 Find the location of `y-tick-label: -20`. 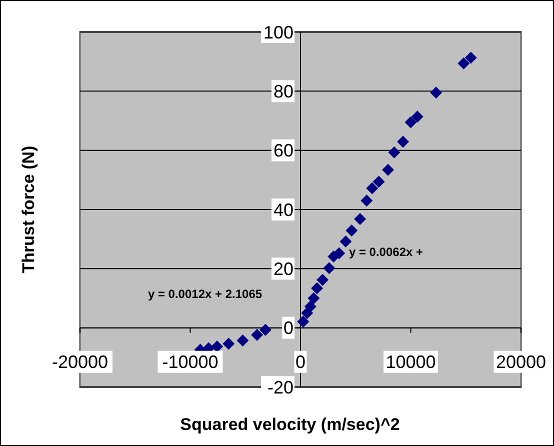

y-tick-label: -20 is located at coordinates (280, 387).